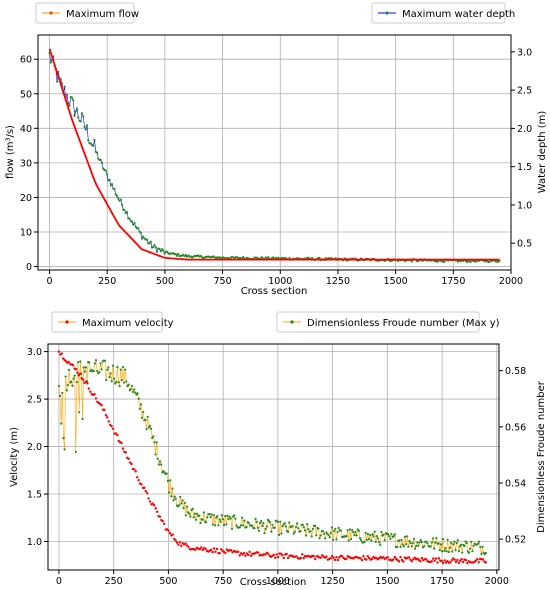 The height and width of the screenshot is (590, 550). Describe the element at coordinates (542, 152) in the screenshot. I see `y2-axis-label: Water depth (m)` at that location.